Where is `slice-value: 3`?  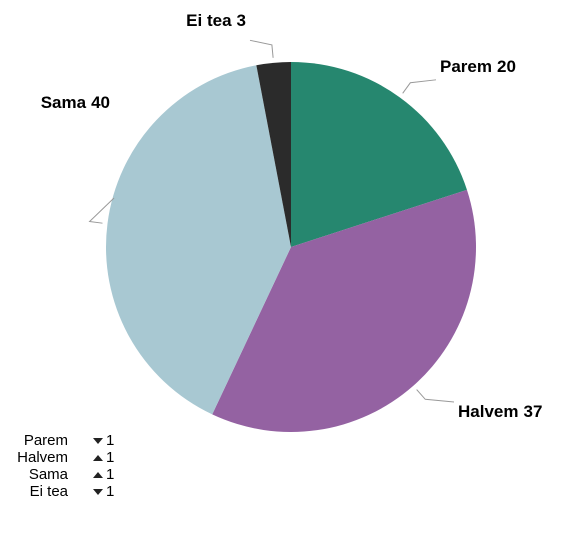 slice-value: 3 is located at coordinates (241, 20).